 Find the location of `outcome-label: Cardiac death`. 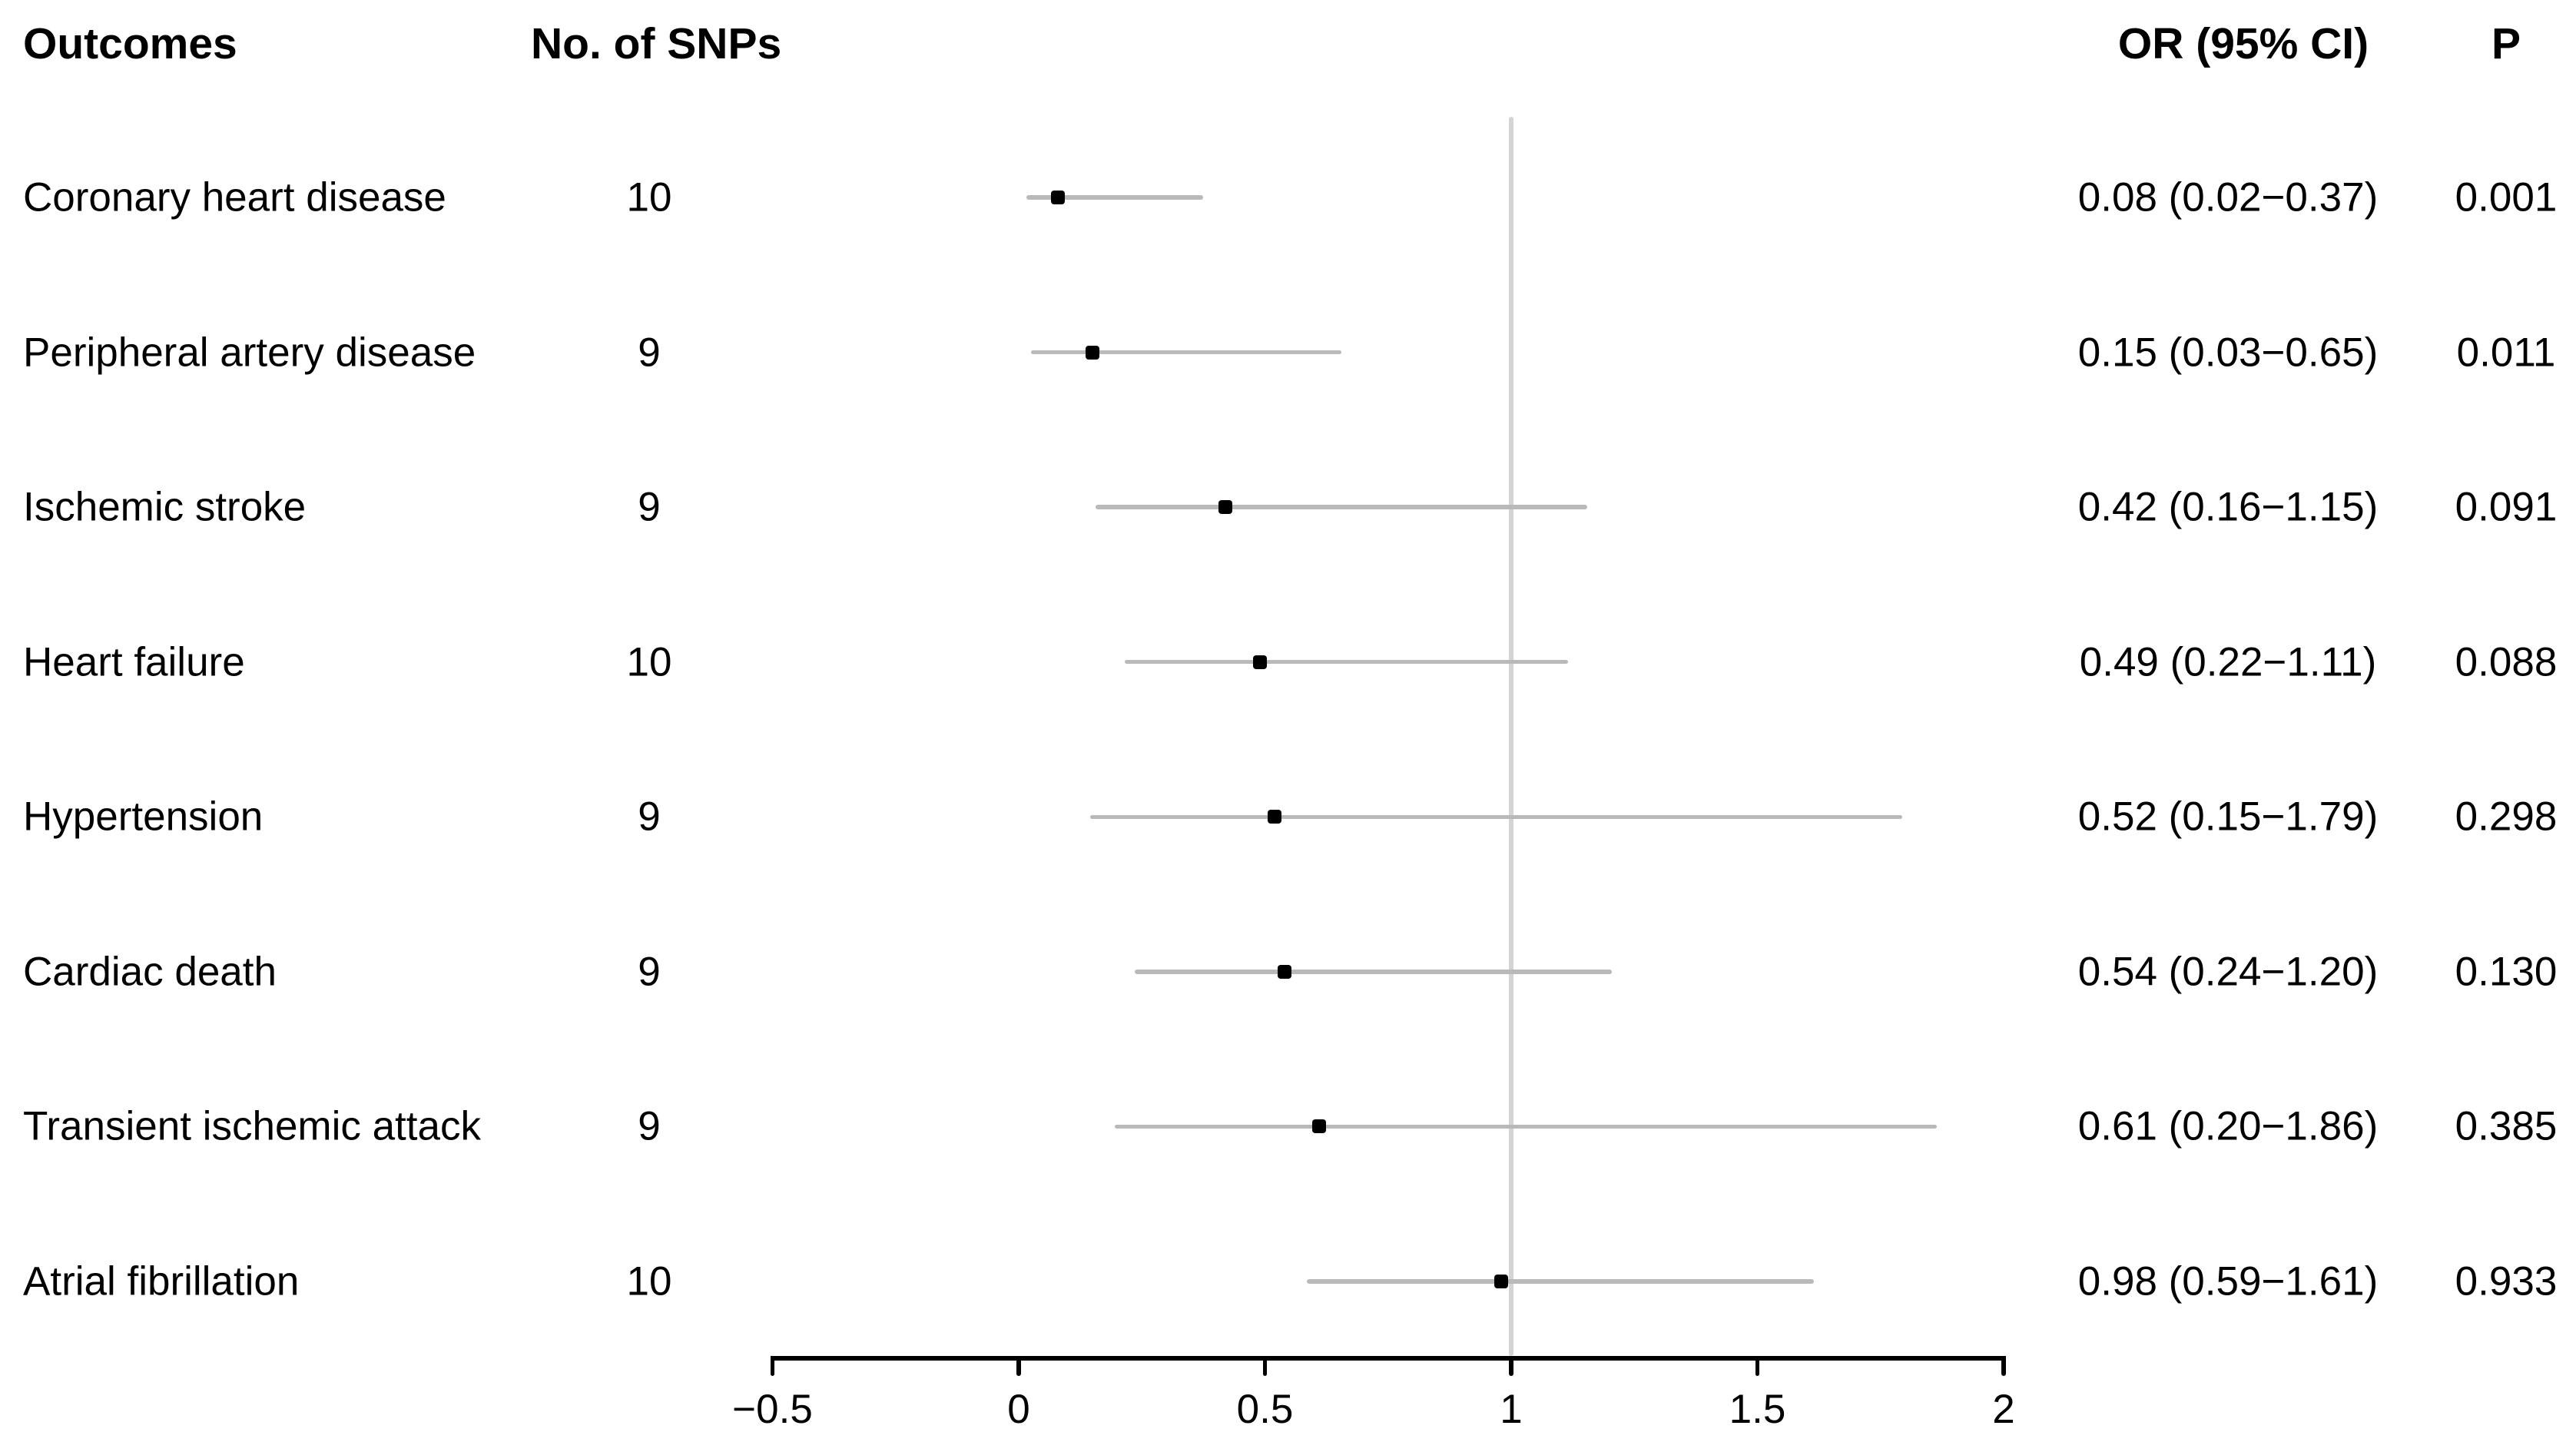

outcome-label: Cardiac death is located at coordinates (150, 972).